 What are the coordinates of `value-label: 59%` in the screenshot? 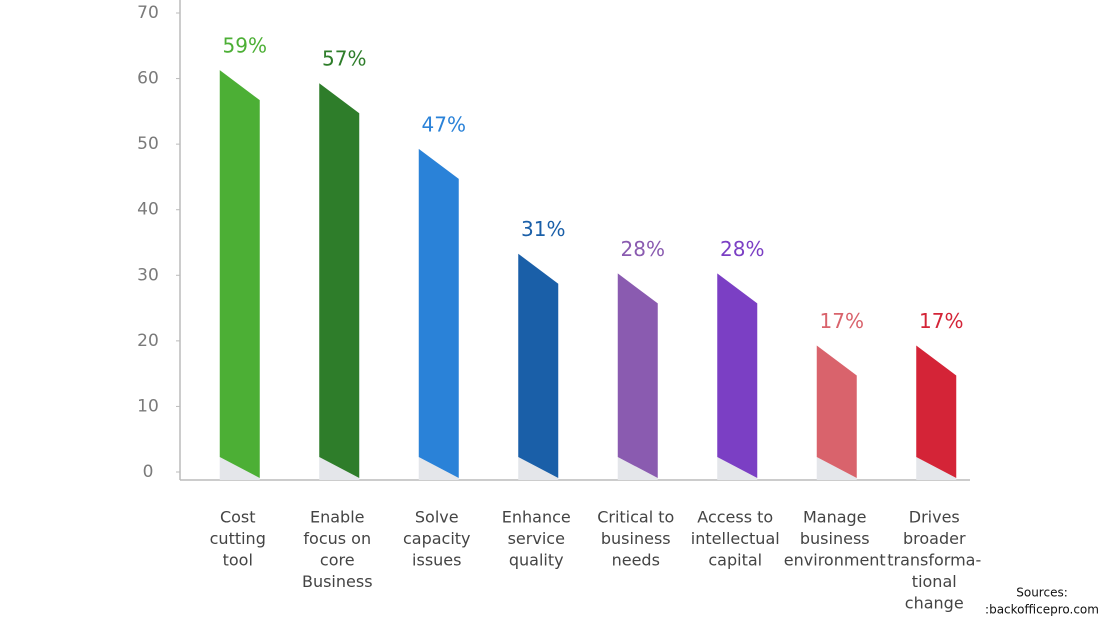 It's located at (245, 46).